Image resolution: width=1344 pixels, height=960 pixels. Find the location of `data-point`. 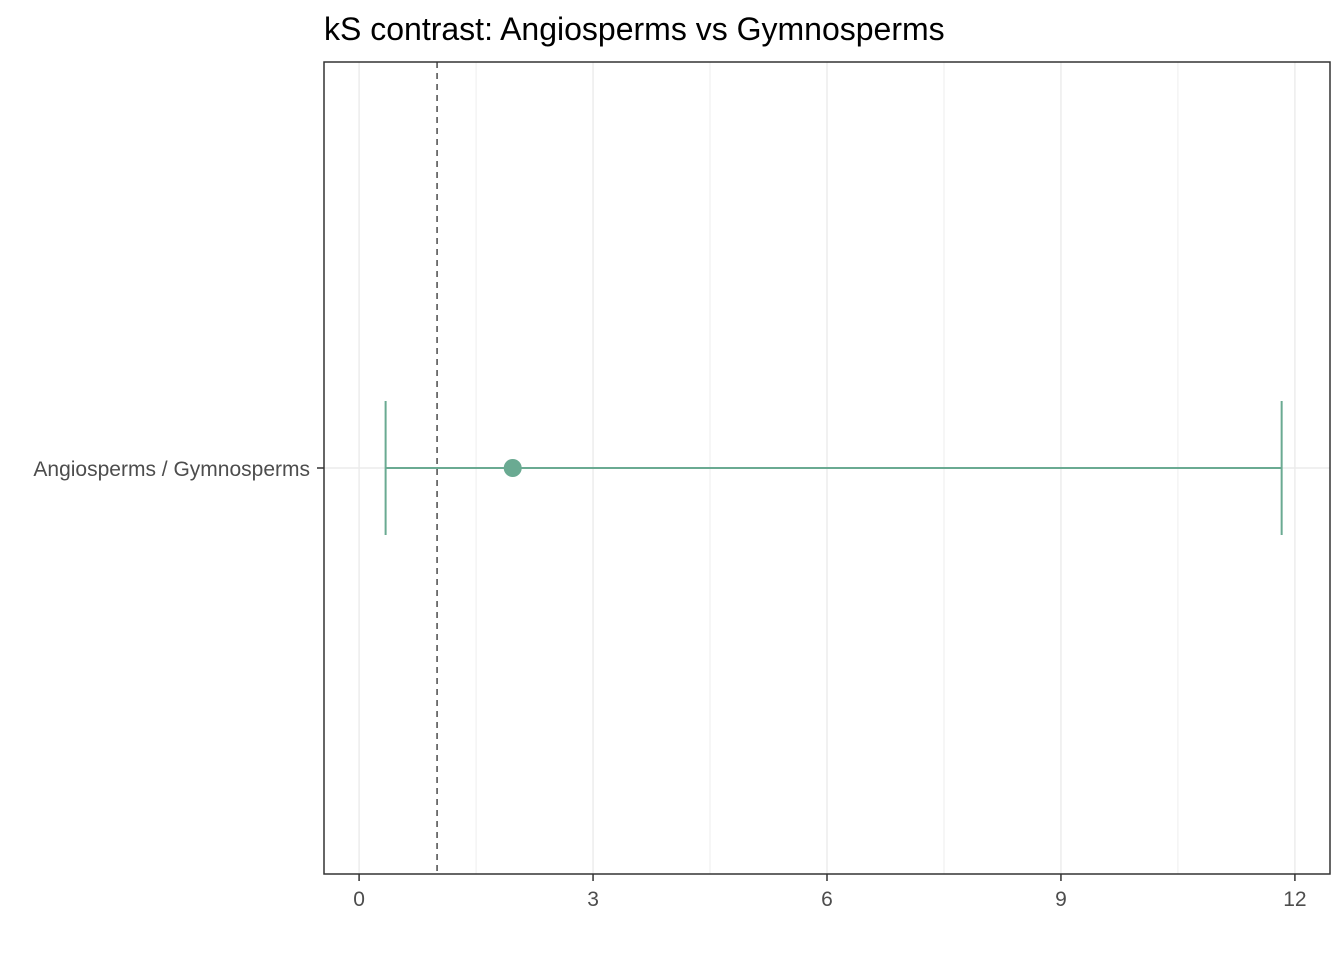

data-point is located at coordinates (512, 468).